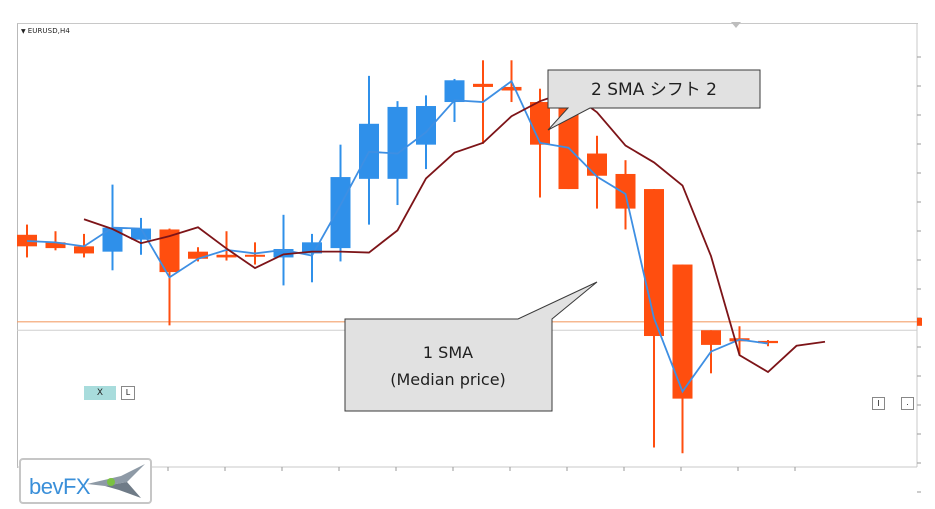  What do you see at coordinates (654, 90) in the screenshot?
I see `callout-upper-text: 2 SMA シフト 2` at bounding box center [654, 90].